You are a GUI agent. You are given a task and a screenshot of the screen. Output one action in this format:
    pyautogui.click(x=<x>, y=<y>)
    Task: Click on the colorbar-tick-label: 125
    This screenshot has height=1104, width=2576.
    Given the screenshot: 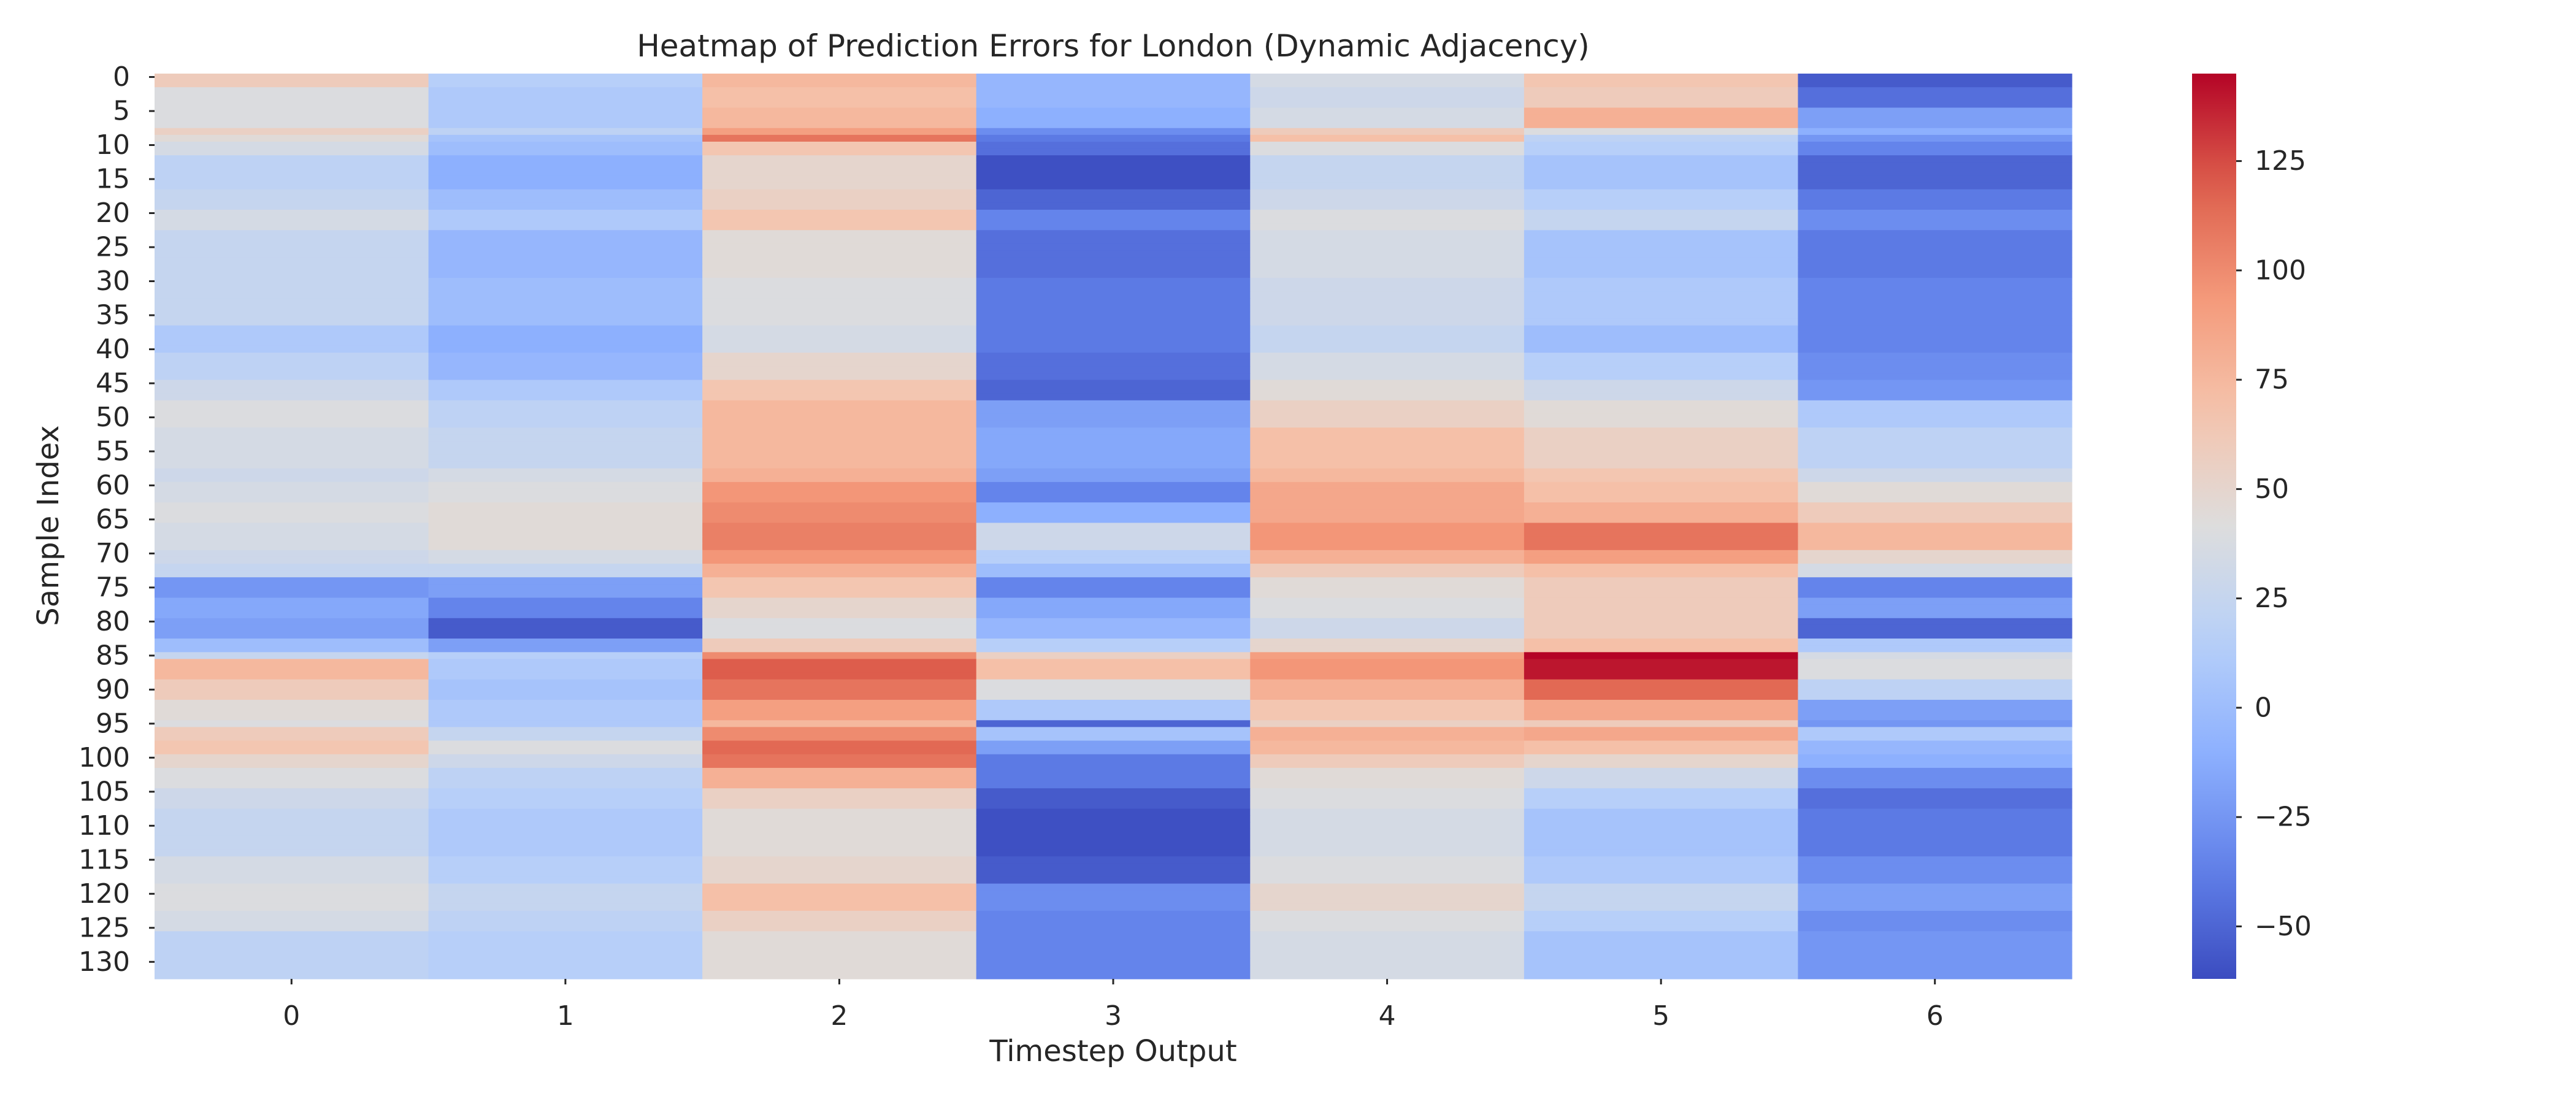 What is the action you would take?
    pyautogui.click(x=2280, y=161)
    